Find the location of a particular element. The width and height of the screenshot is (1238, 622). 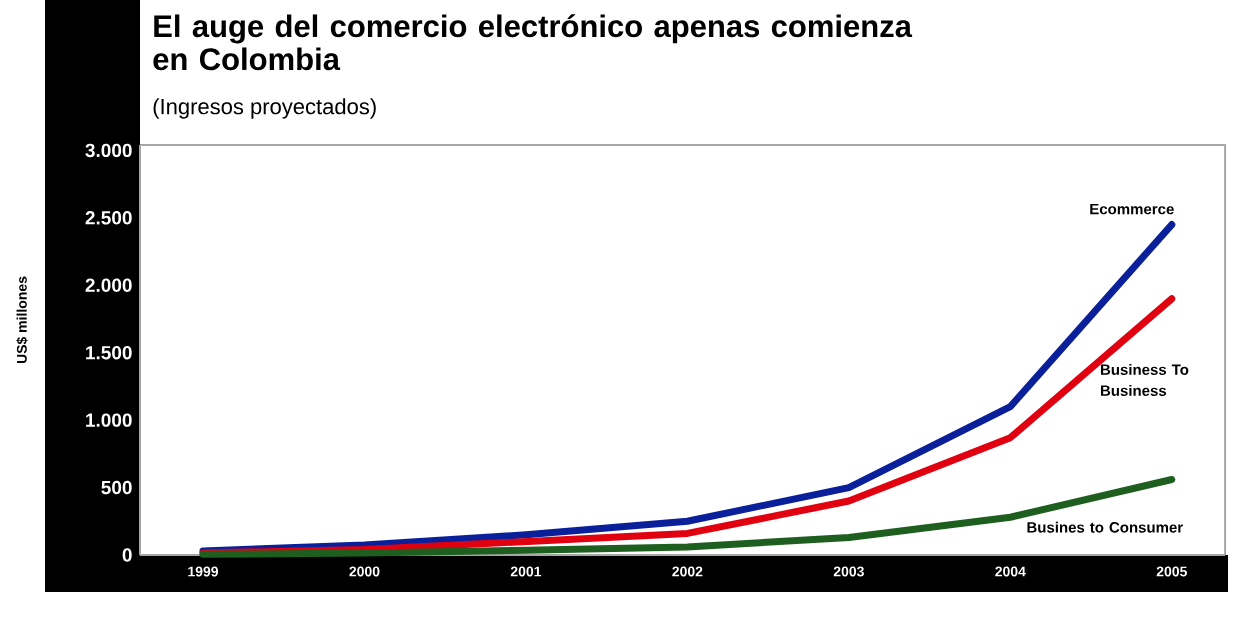

x-tick-label: 2003 is located at coordinates (848, 571).